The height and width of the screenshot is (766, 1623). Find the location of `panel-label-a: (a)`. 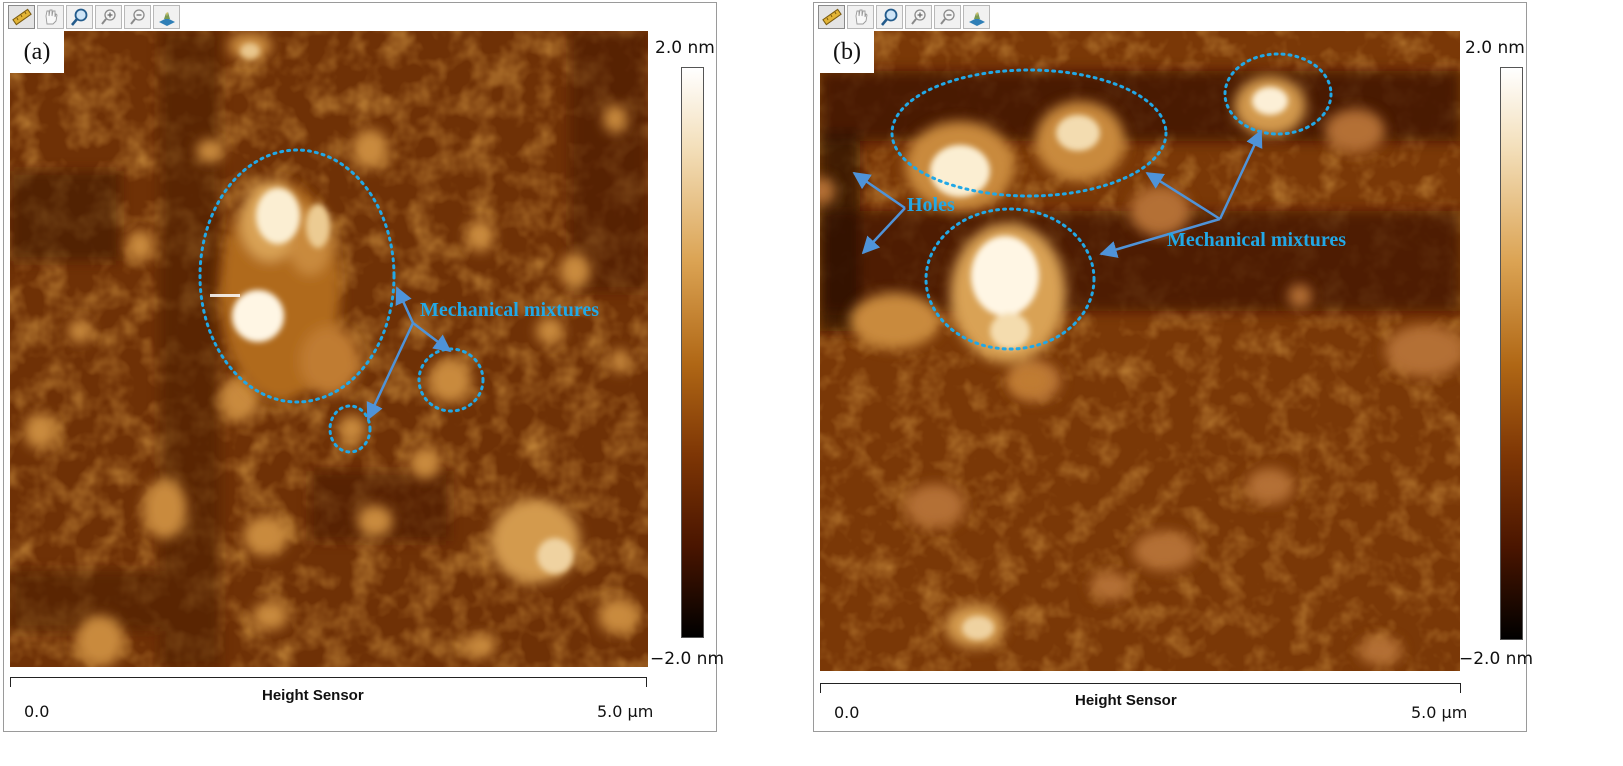

panel-label-a: (a) is located at coordinates (37, 52).